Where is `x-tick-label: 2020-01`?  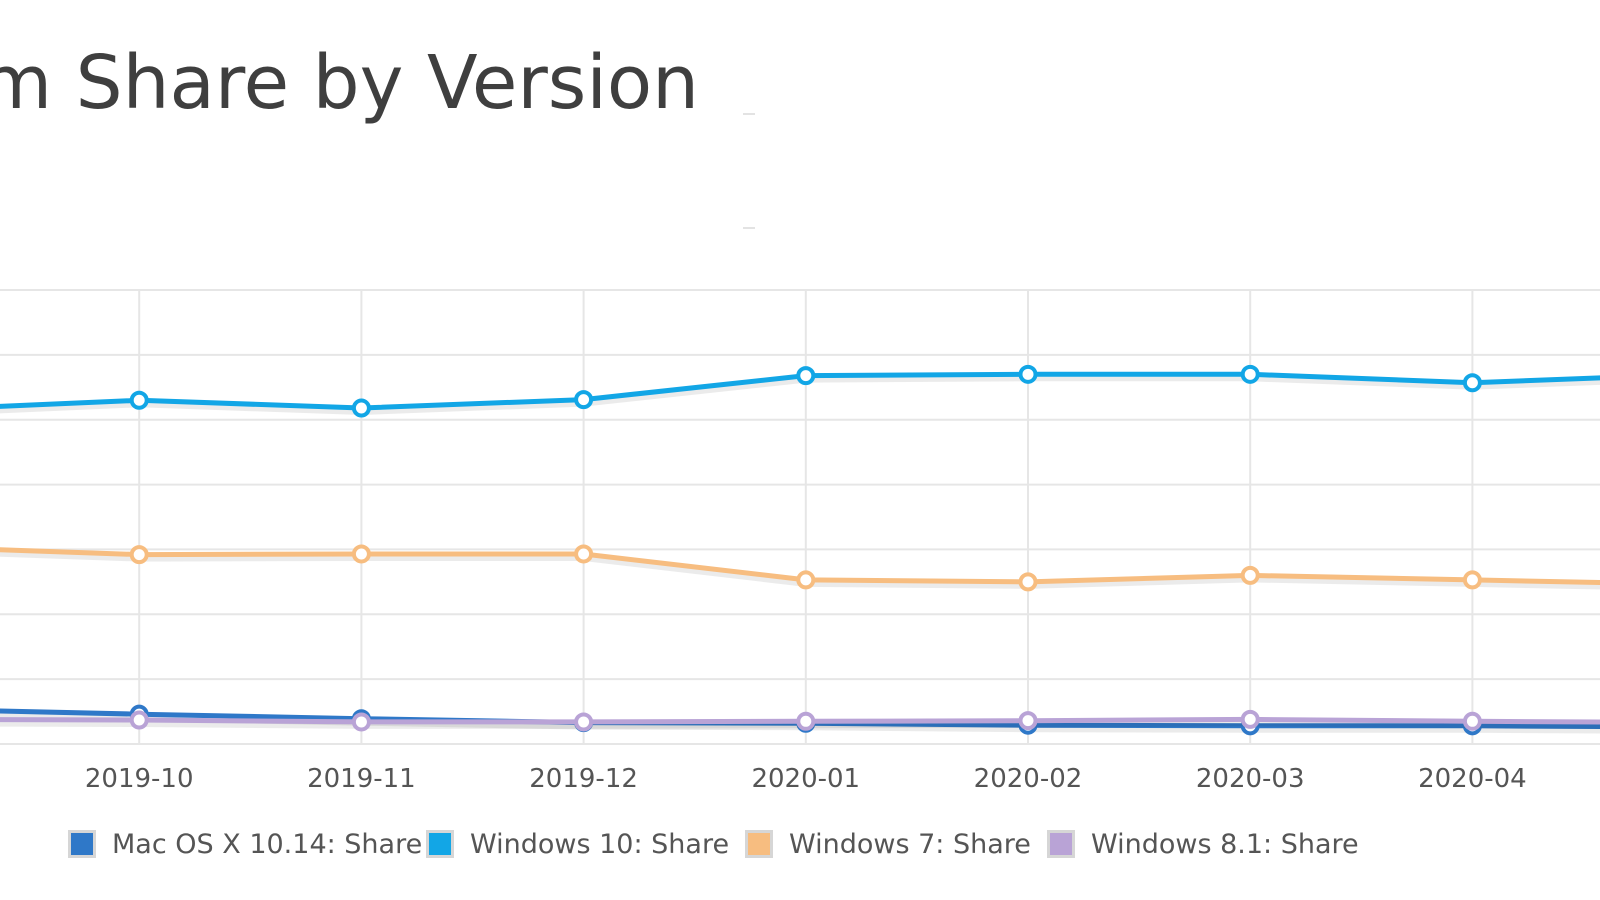
x-tick-label: 2020-01 is located at coordinates (805, 779).